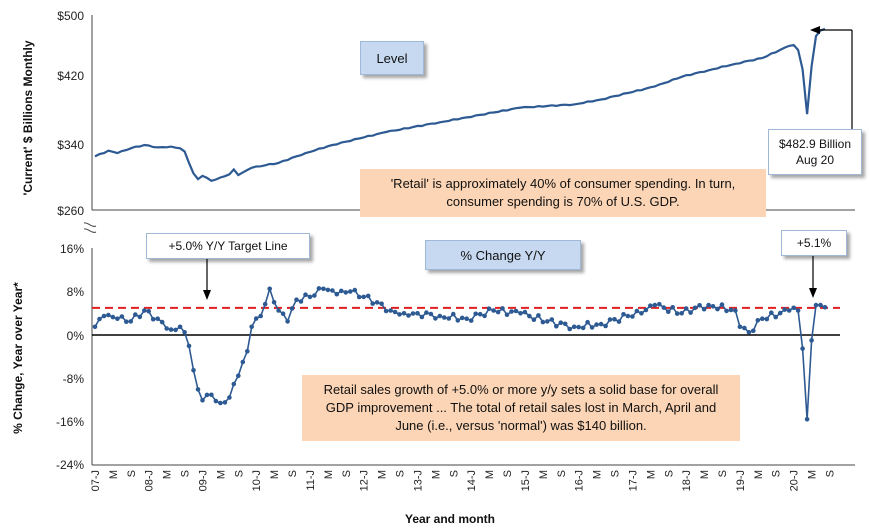  I want to click on x-tick-label: 18-J, so click(687, 480).